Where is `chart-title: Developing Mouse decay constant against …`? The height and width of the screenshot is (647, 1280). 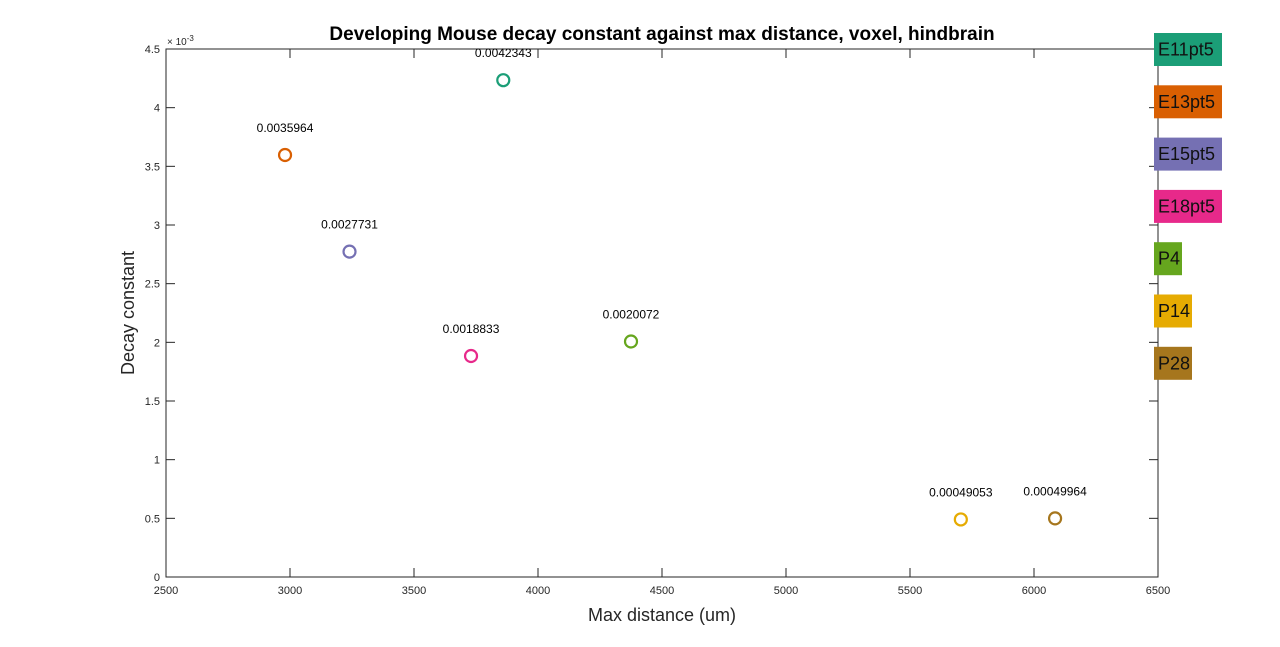
chart-title: Developing Mouse decay constant against … is located at coordinates (661, 34).